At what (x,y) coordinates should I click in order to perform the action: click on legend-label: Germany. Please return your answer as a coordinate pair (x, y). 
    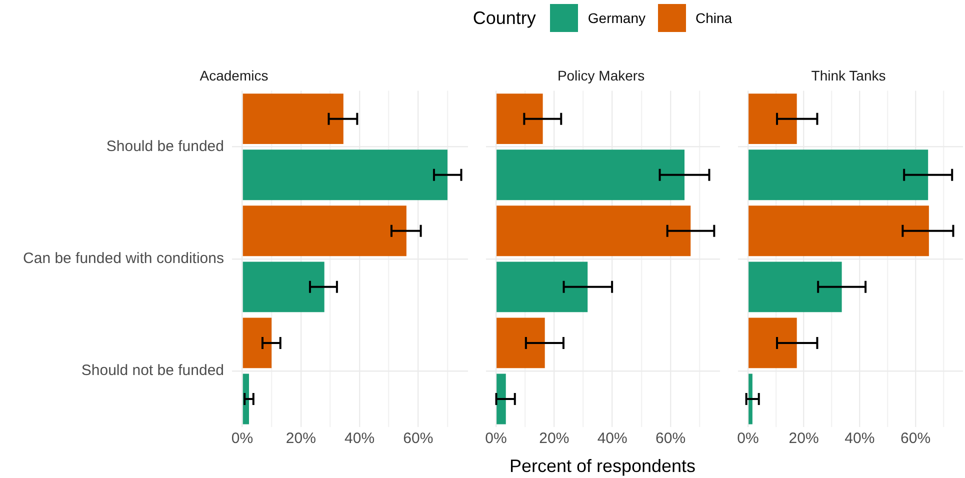
    Looking at the image, I should click on (617, 18).